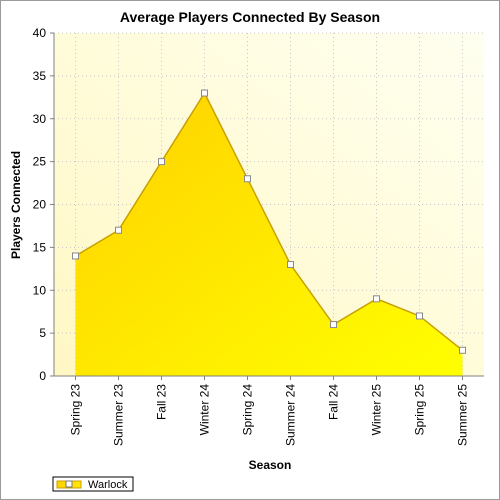 The width and height of the screenshot is (500, 500). Describe the element at coordinates (334, 402) in the screenshot. I see `x-tick-label: Fall 24` at that location.